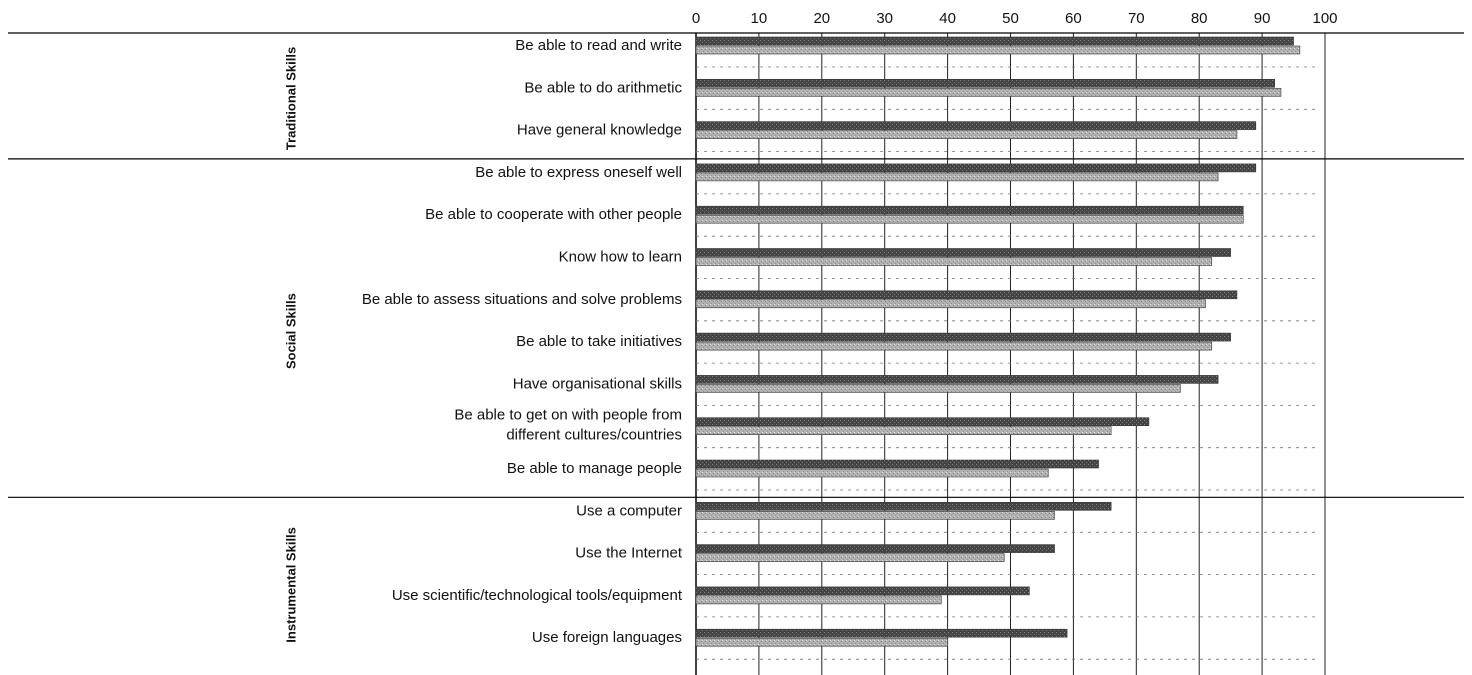  I want to click on category-label: Be able to express oneself well, so click(578, 172).